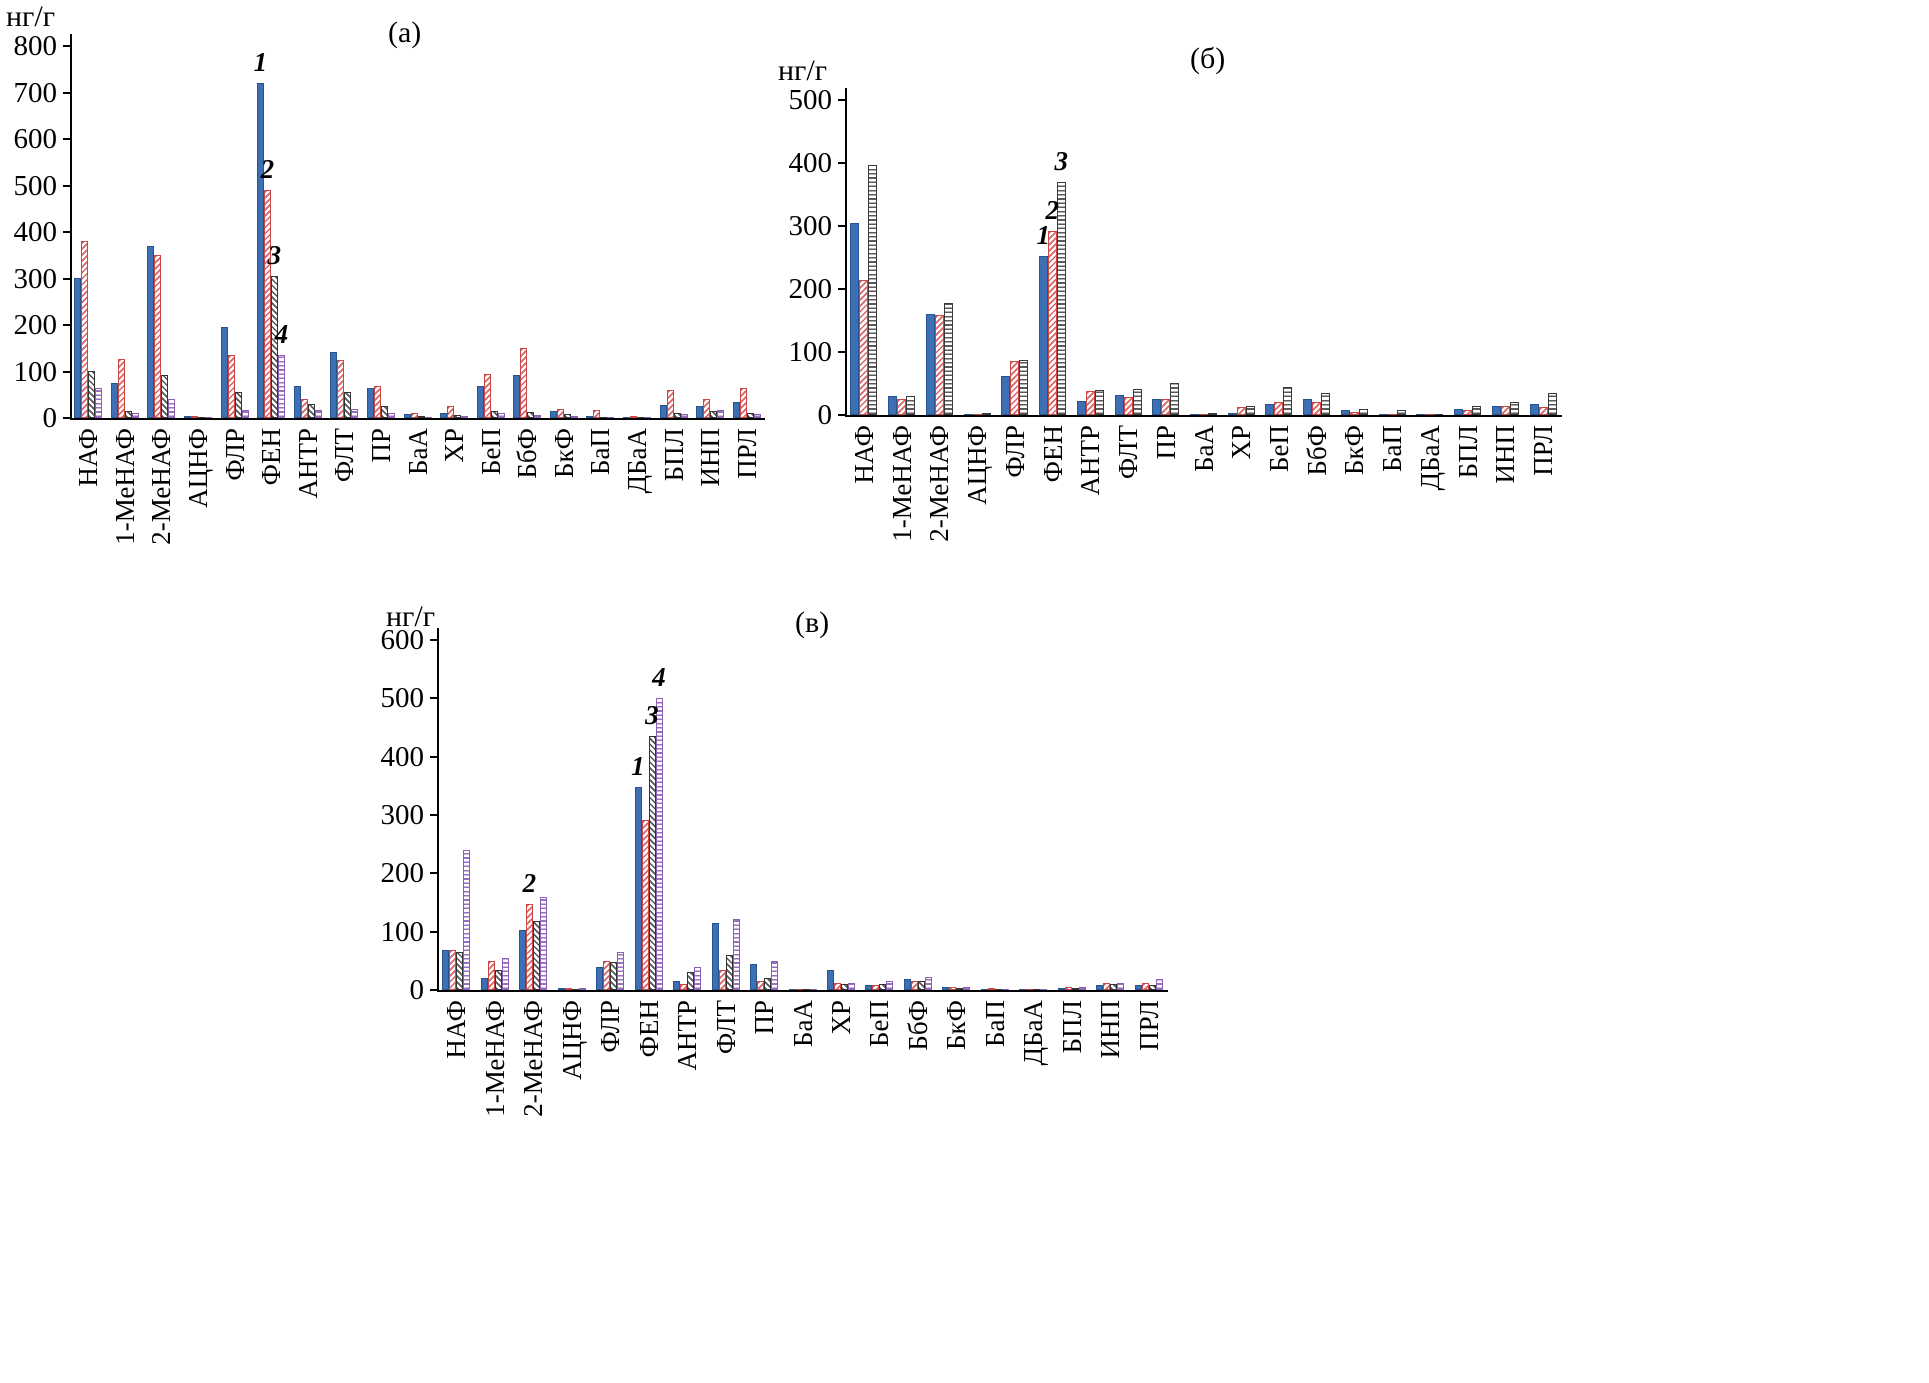 This screenshot has width=1929, height=1383. I want to click on bar-АЦНФ-s3, so click(986, 414).